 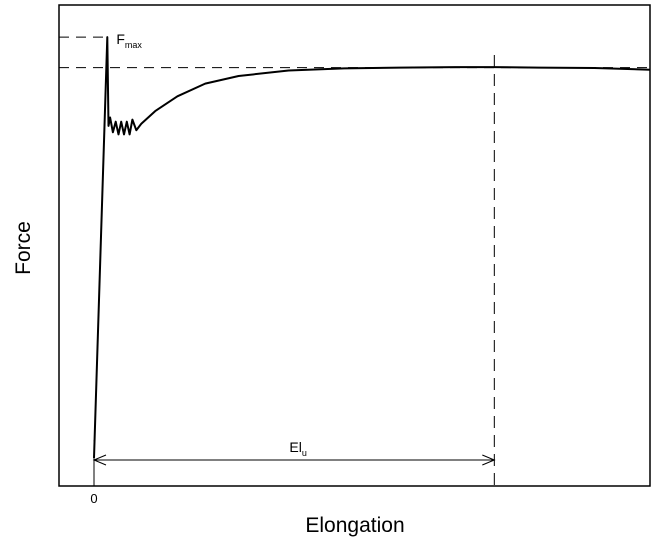 I want to click on y-axis-label: Force, so click(x=23, y=248).